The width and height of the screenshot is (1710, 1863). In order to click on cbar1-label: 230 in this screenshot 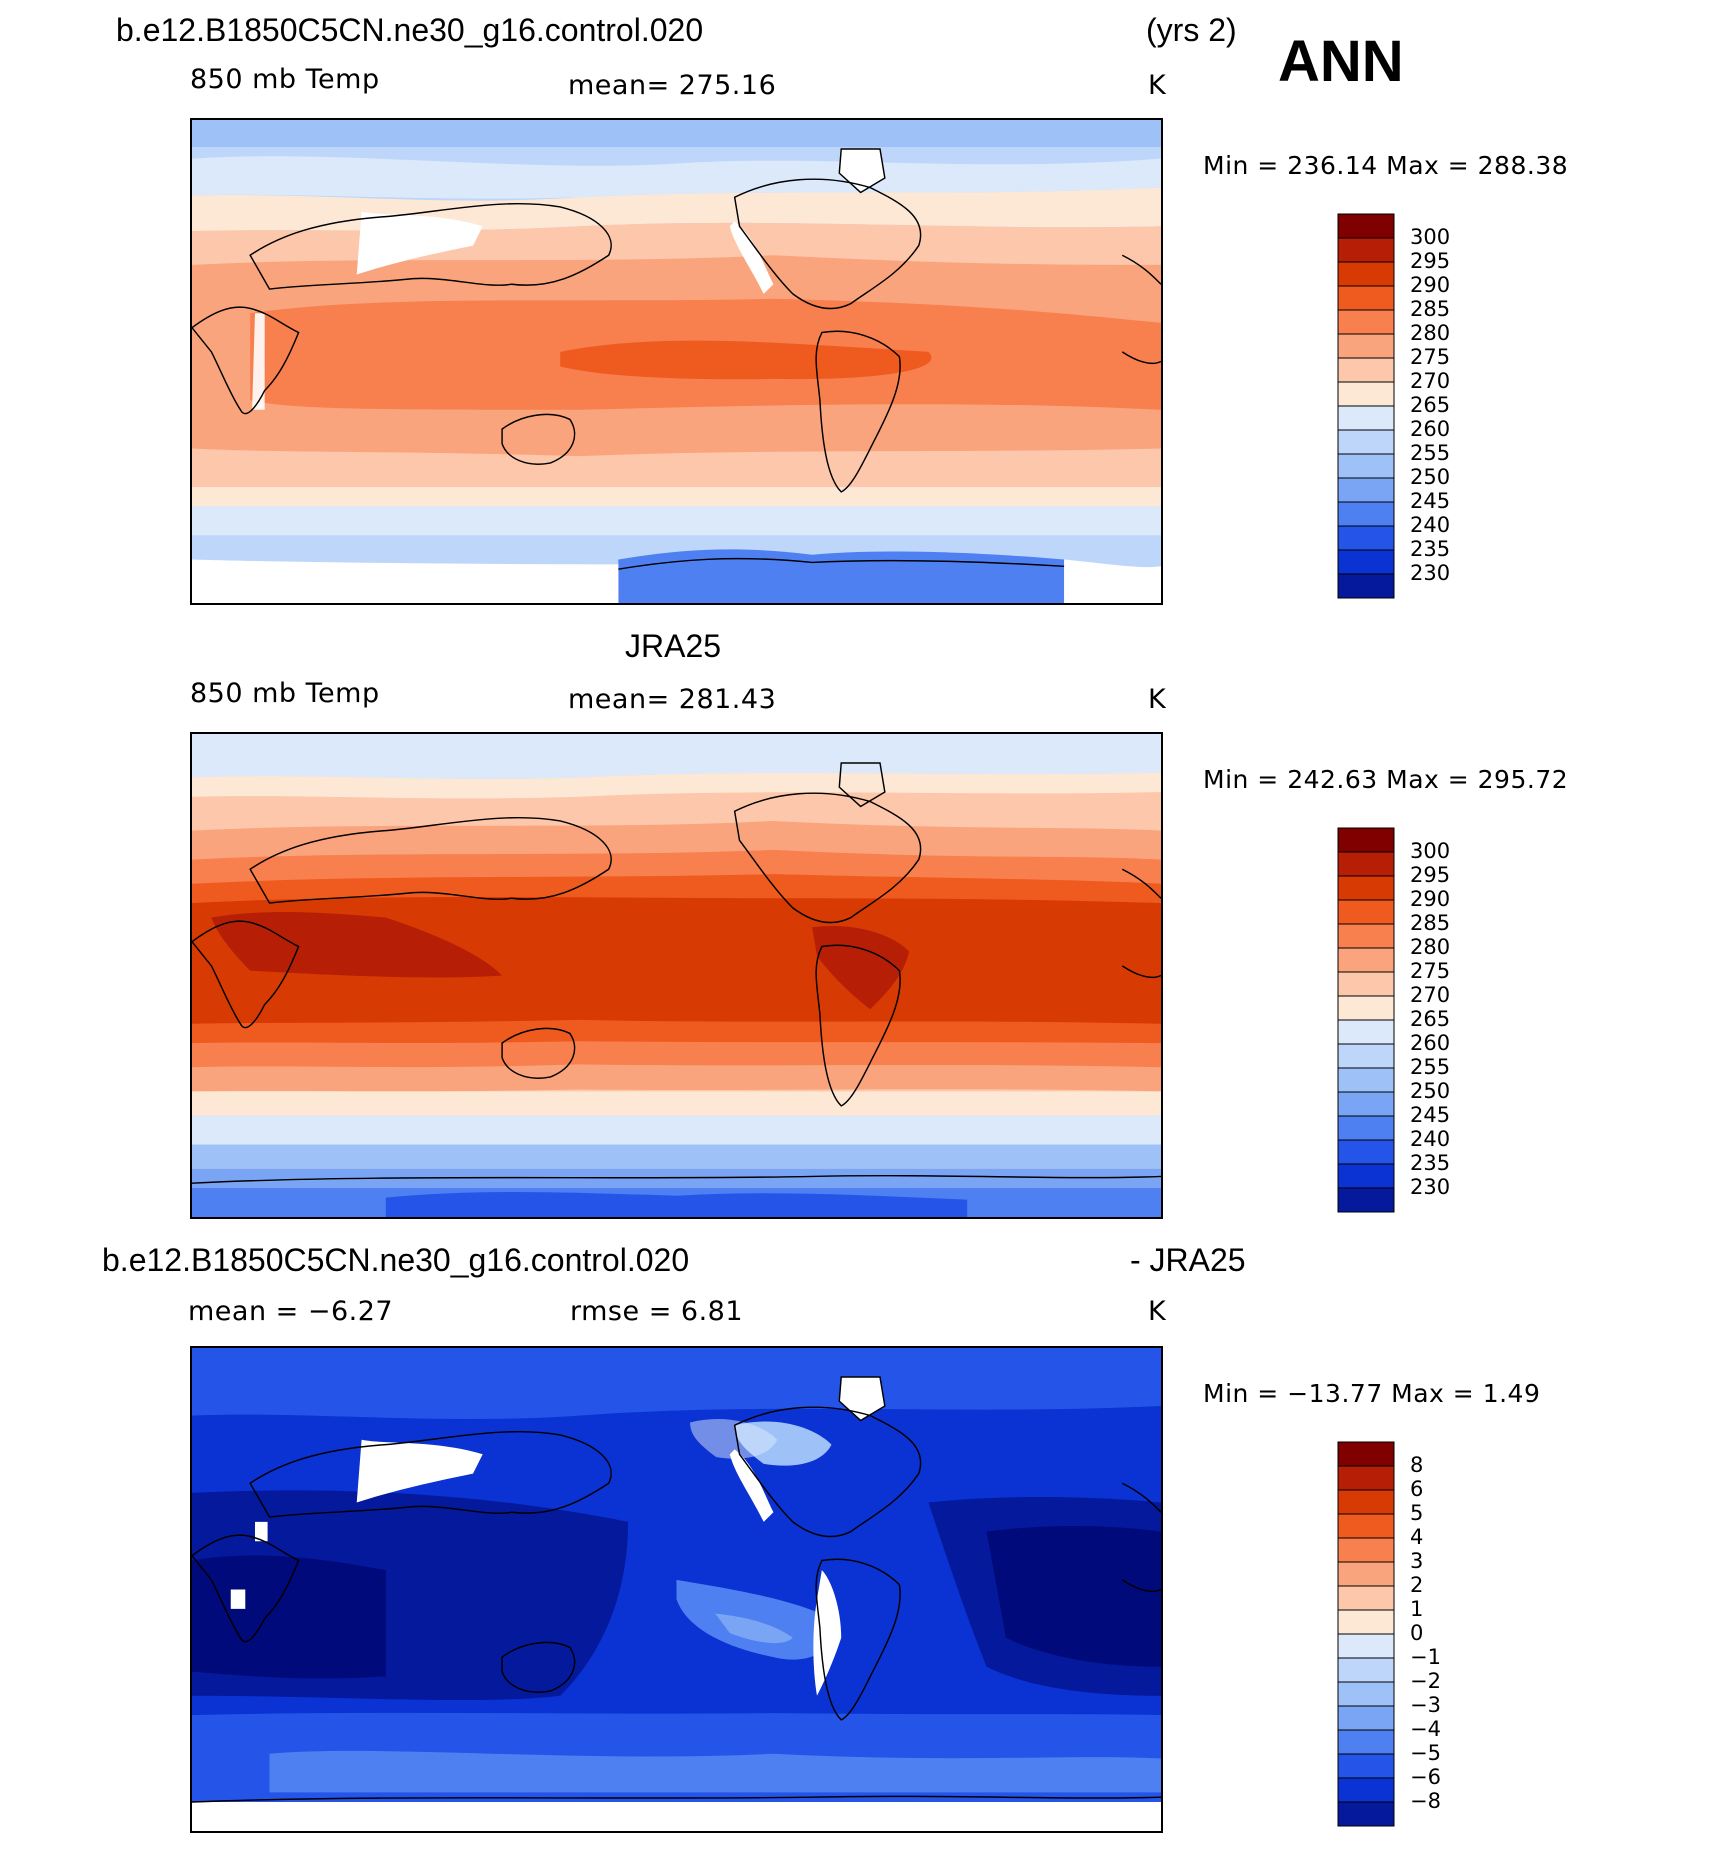, I will do `click(1430, 573)`.